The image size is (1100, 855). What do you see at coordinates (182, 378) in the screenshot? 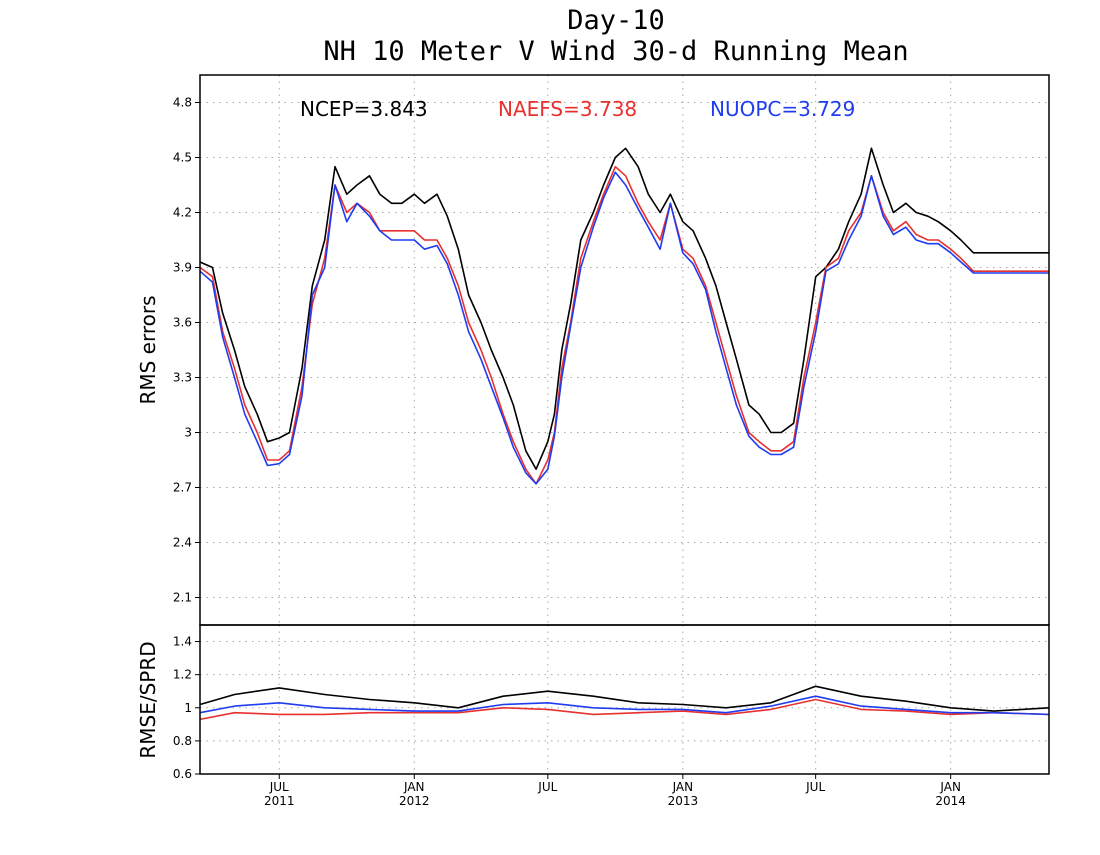
I see `top-y-tick-label-4: 3.3` at bounding box center [182, 378].